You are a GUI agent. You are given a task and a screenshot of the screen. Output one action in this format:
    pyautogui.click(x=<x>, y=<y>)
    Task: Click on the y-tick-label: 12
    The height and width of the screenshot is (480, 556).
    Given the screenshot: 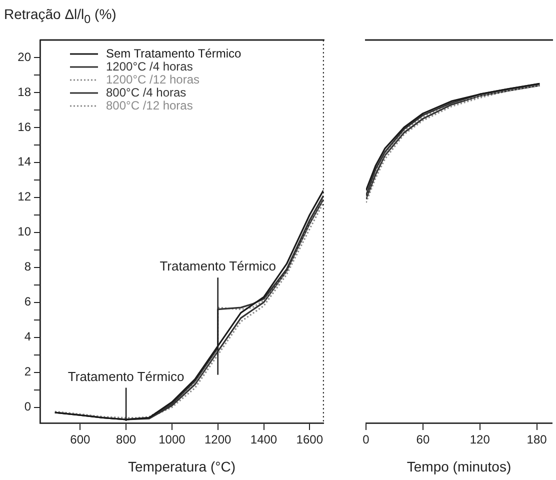 What is the action you would take?
    pyautogui.click(x=25, y=197)
    